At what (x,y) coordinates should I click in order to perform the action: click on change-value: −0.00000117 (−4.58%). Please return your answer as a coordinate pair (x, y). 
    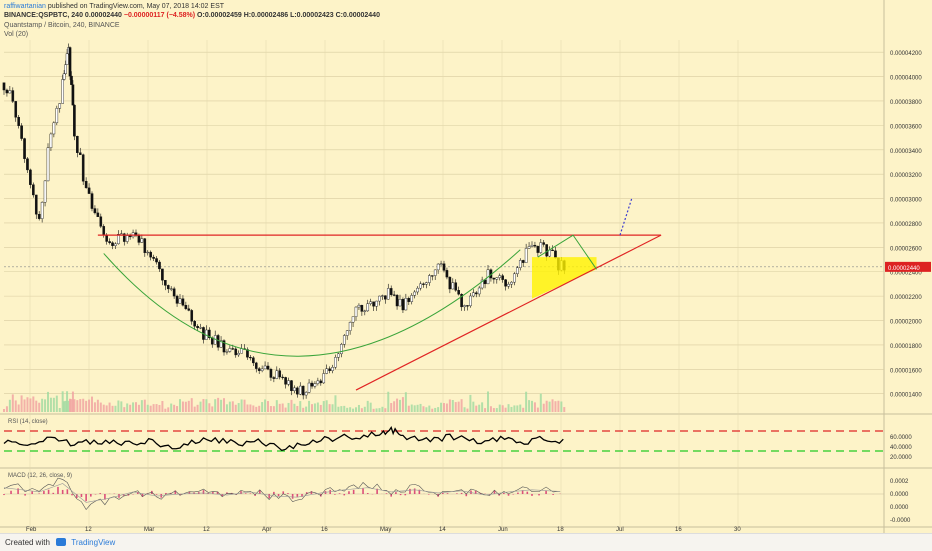
    Looking at the image, I should click on (159, 15).